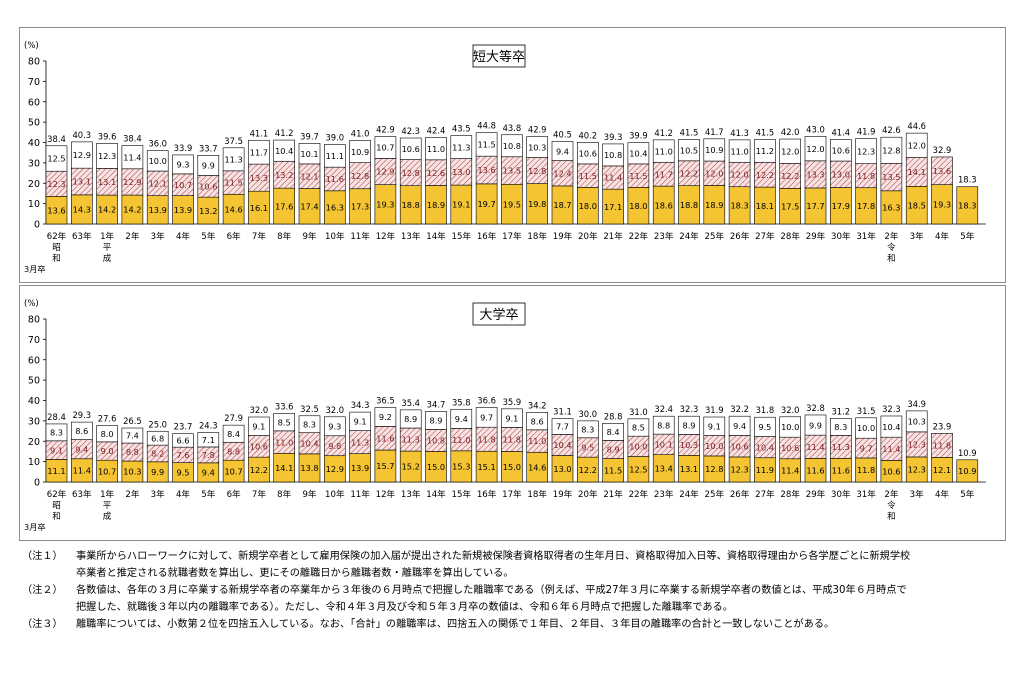 The height and width of the screenshot is (687, 1024). What do you see at coordinates (56, 471) in the screenshot?
I see `data-label: 11.1` at bounding box center [56, 471].